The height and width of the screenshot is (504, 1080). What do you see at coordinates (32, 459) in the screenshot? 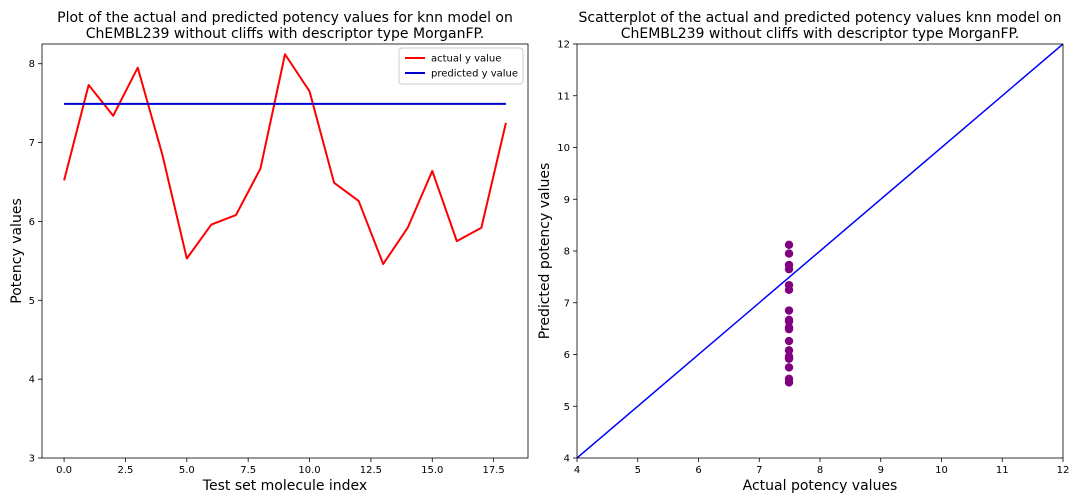
I see `y-tick-label: 3` at bounding box center [32, 459].